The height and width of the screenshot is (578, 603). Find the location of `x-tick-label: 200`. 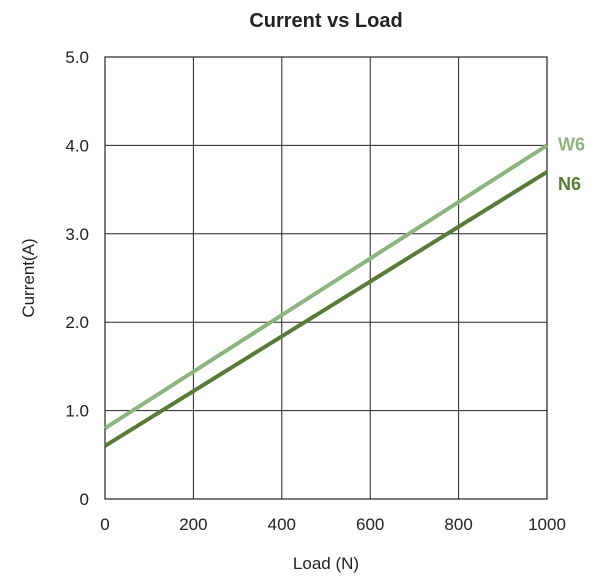

x-tick-label: 200 is located at coordinates (193, 524).